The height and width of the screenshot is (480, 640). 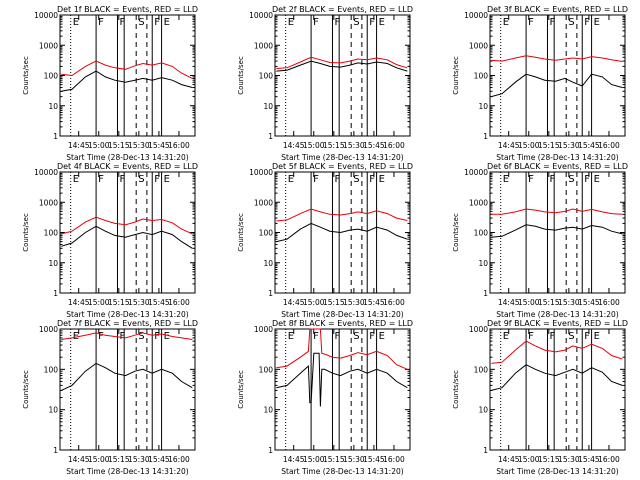 What do you see at coordinates (127, 323) in the screenshot?
I see `chart-title: Det 7f BLACK = Events, RED = LLD` at bounding box center [127, 323].